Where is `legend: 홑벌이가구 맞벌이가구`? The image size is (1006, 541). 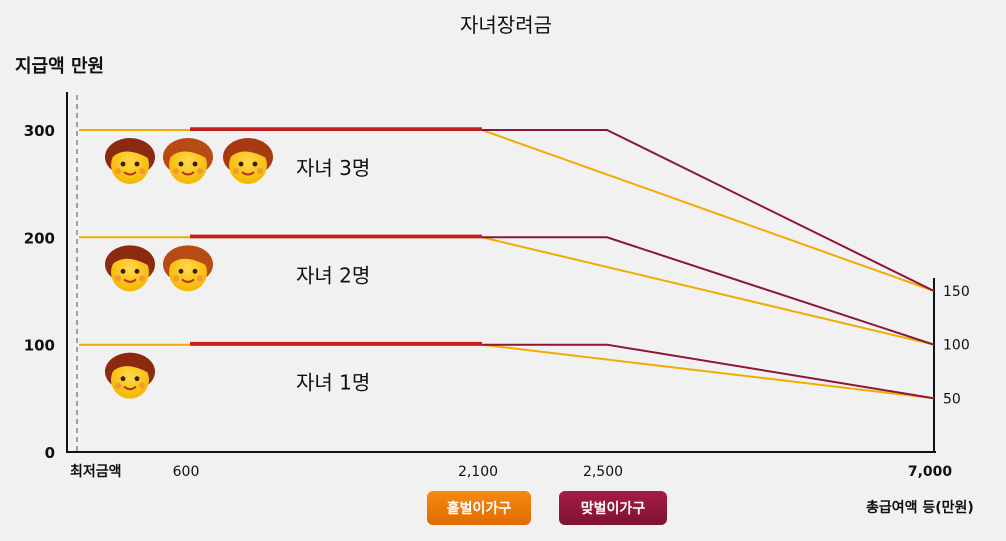 legend: 홑벌이가구 맞벌이가구 is located at coordinates (547, 508).